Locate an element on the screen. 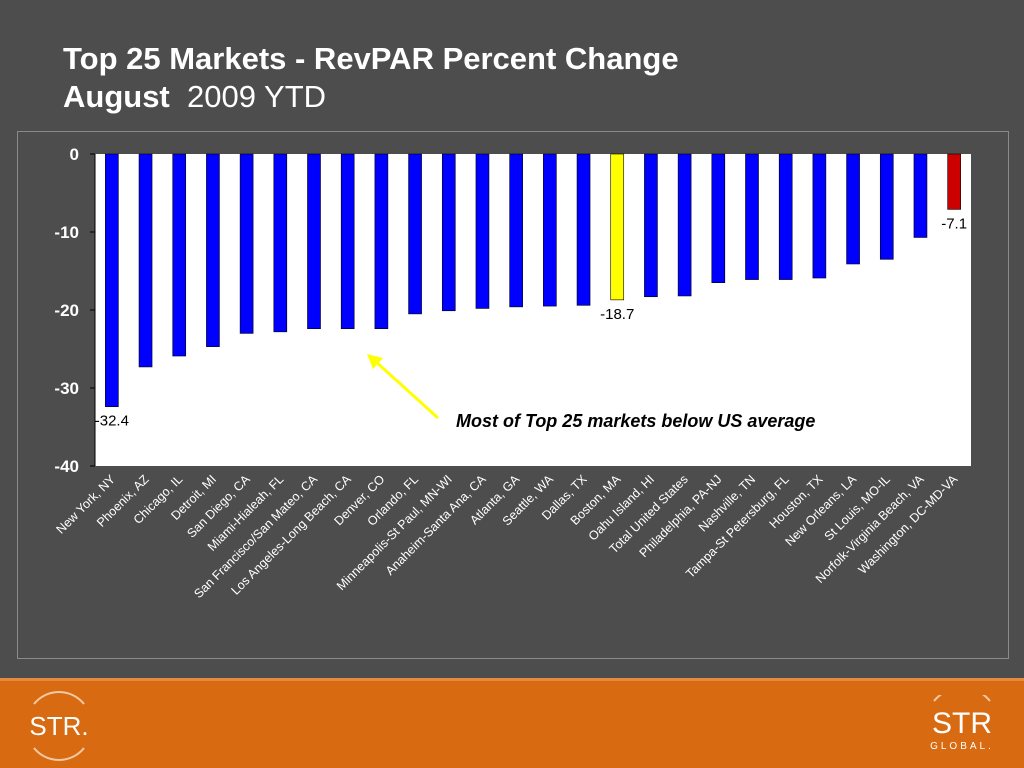 This screenshot has width=1024, height=768. annotation-text: Most of Top 25 markets below US average is located at coordinates (635, 421).